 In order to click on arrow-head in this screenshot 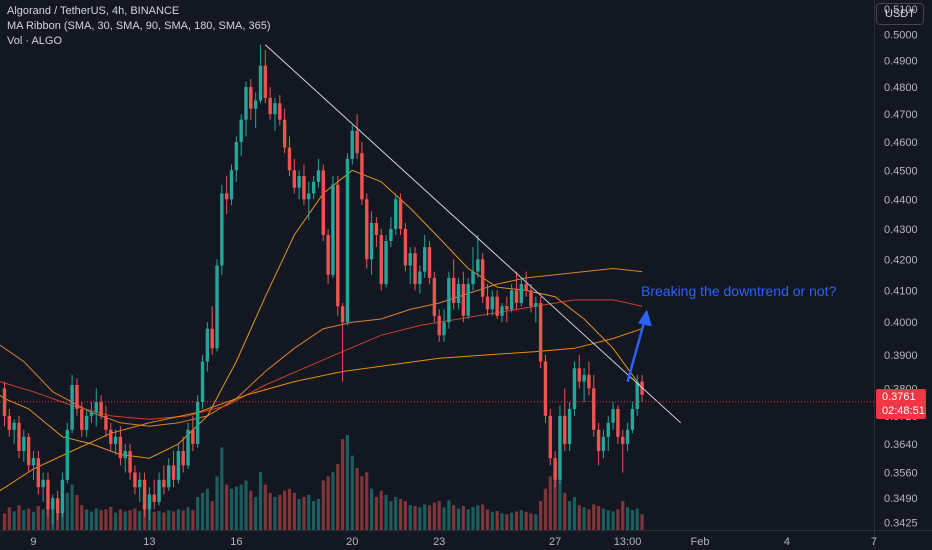, I will do `click(644, 318)`.